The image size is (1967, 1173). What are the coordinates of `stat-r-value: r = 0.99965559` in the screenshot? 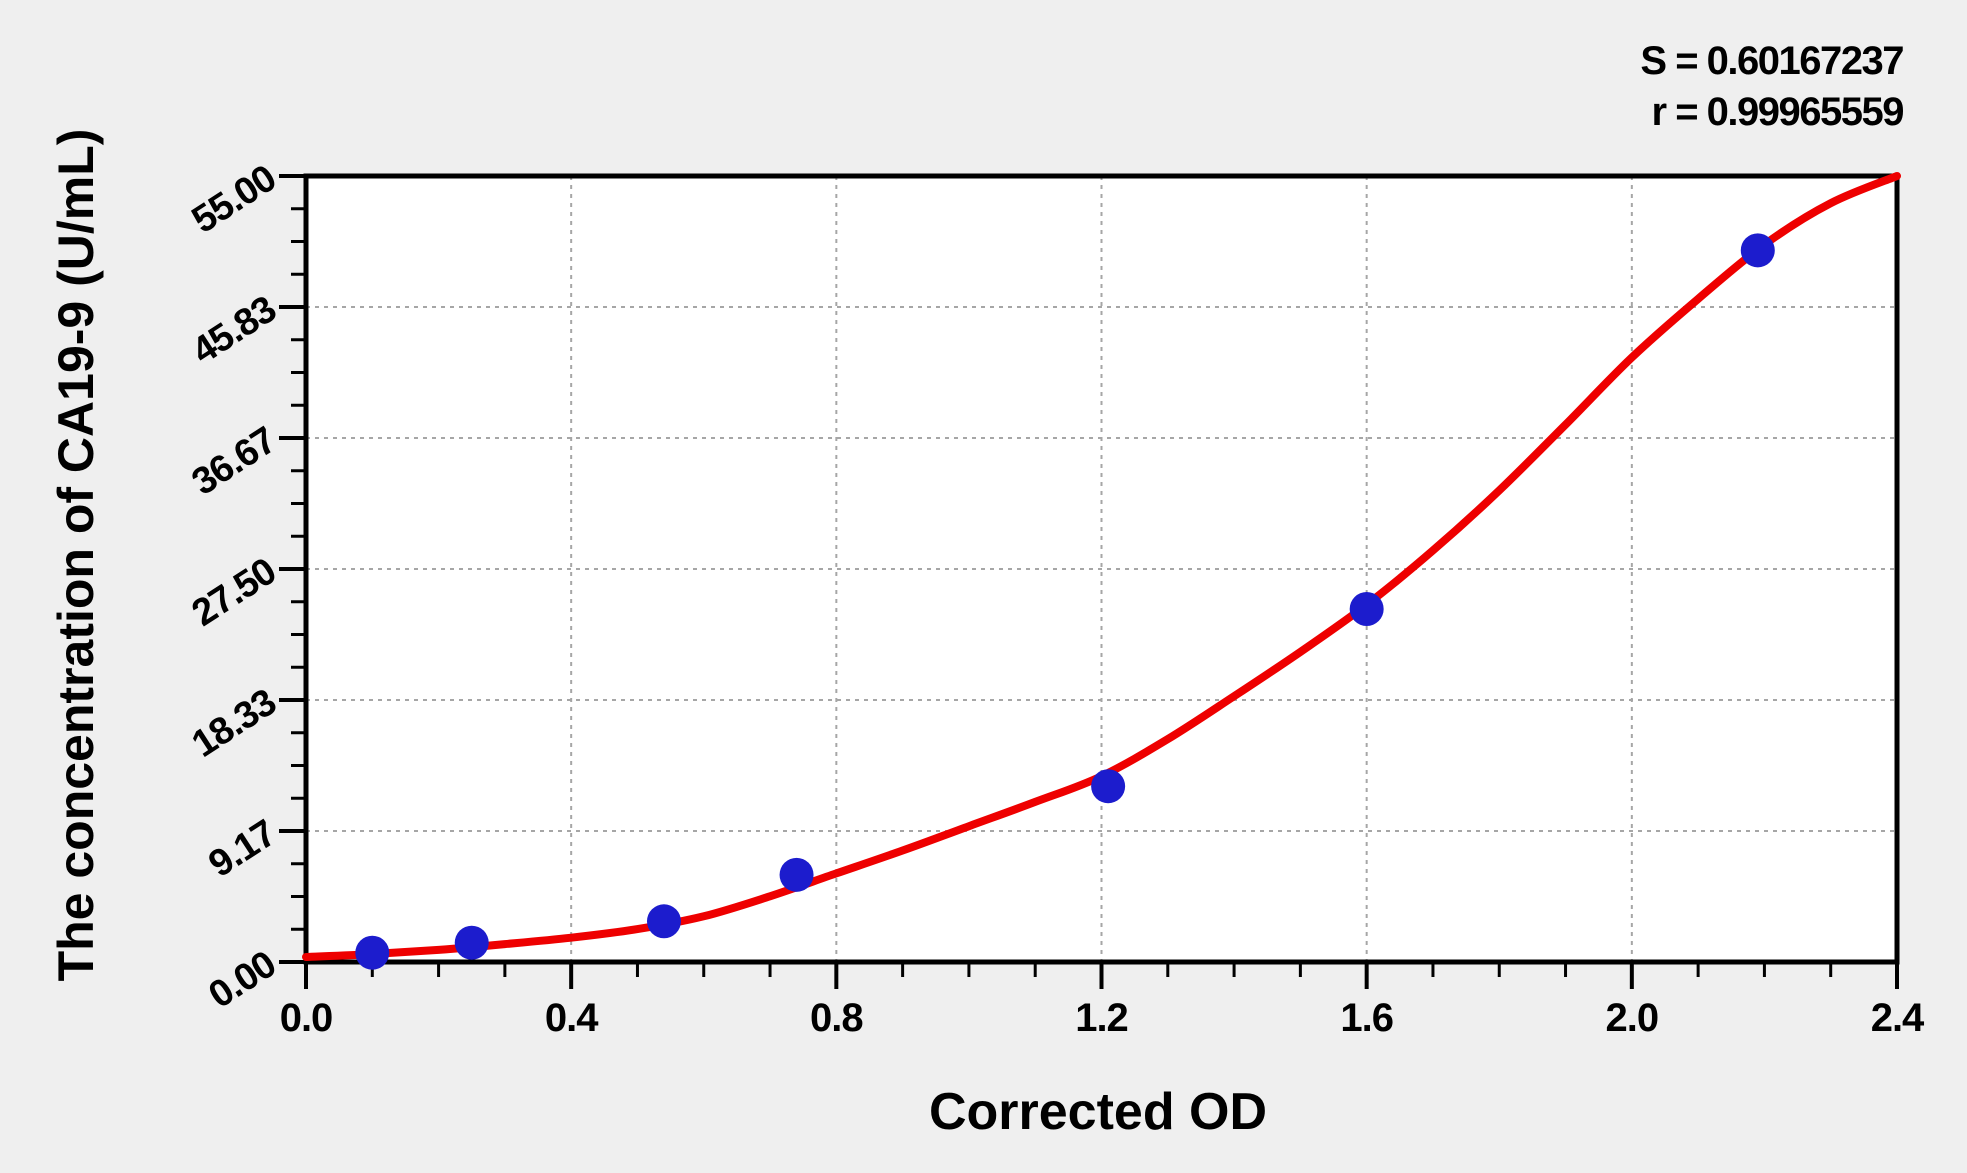 It's located at (1778, 112).